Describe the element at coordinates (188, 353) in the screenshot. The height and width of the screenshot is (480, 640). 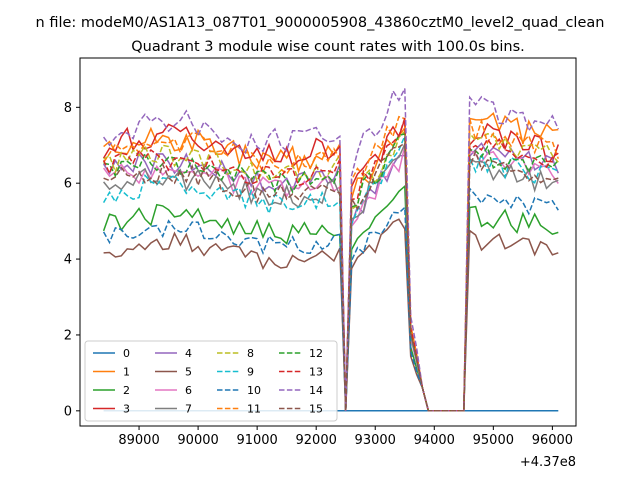
I see `legend-label-4: 4` at that location.